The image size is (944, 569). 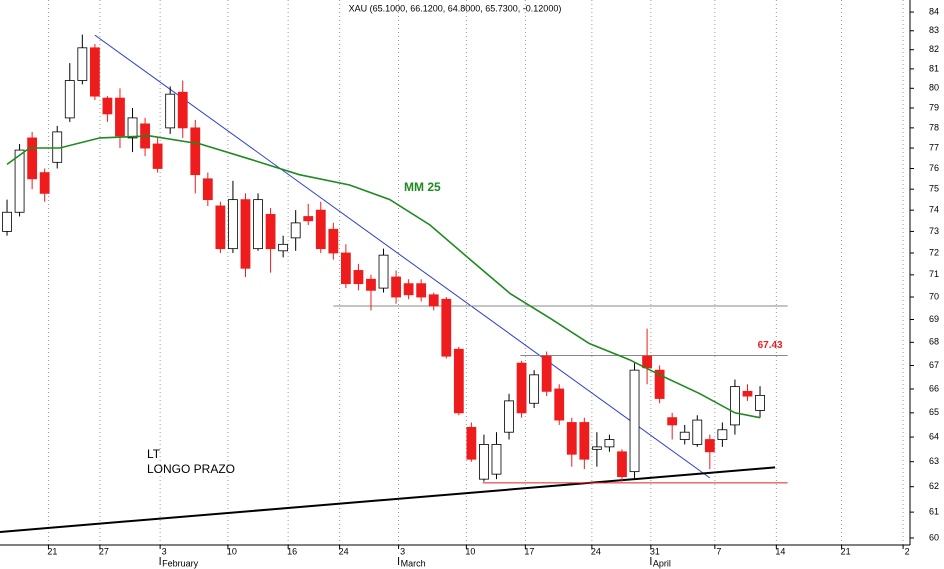 I want to click on annotation: LT, so click(x=154, y=454).